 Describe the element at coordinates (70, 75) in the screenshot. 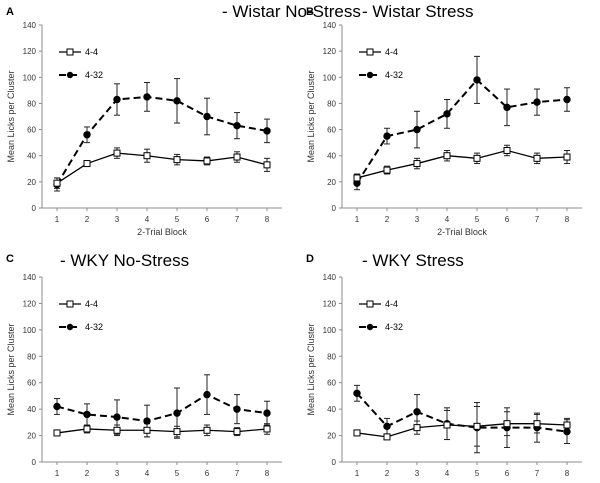

I see `panel-a-legend-4-32-swatch-marker` at that location.